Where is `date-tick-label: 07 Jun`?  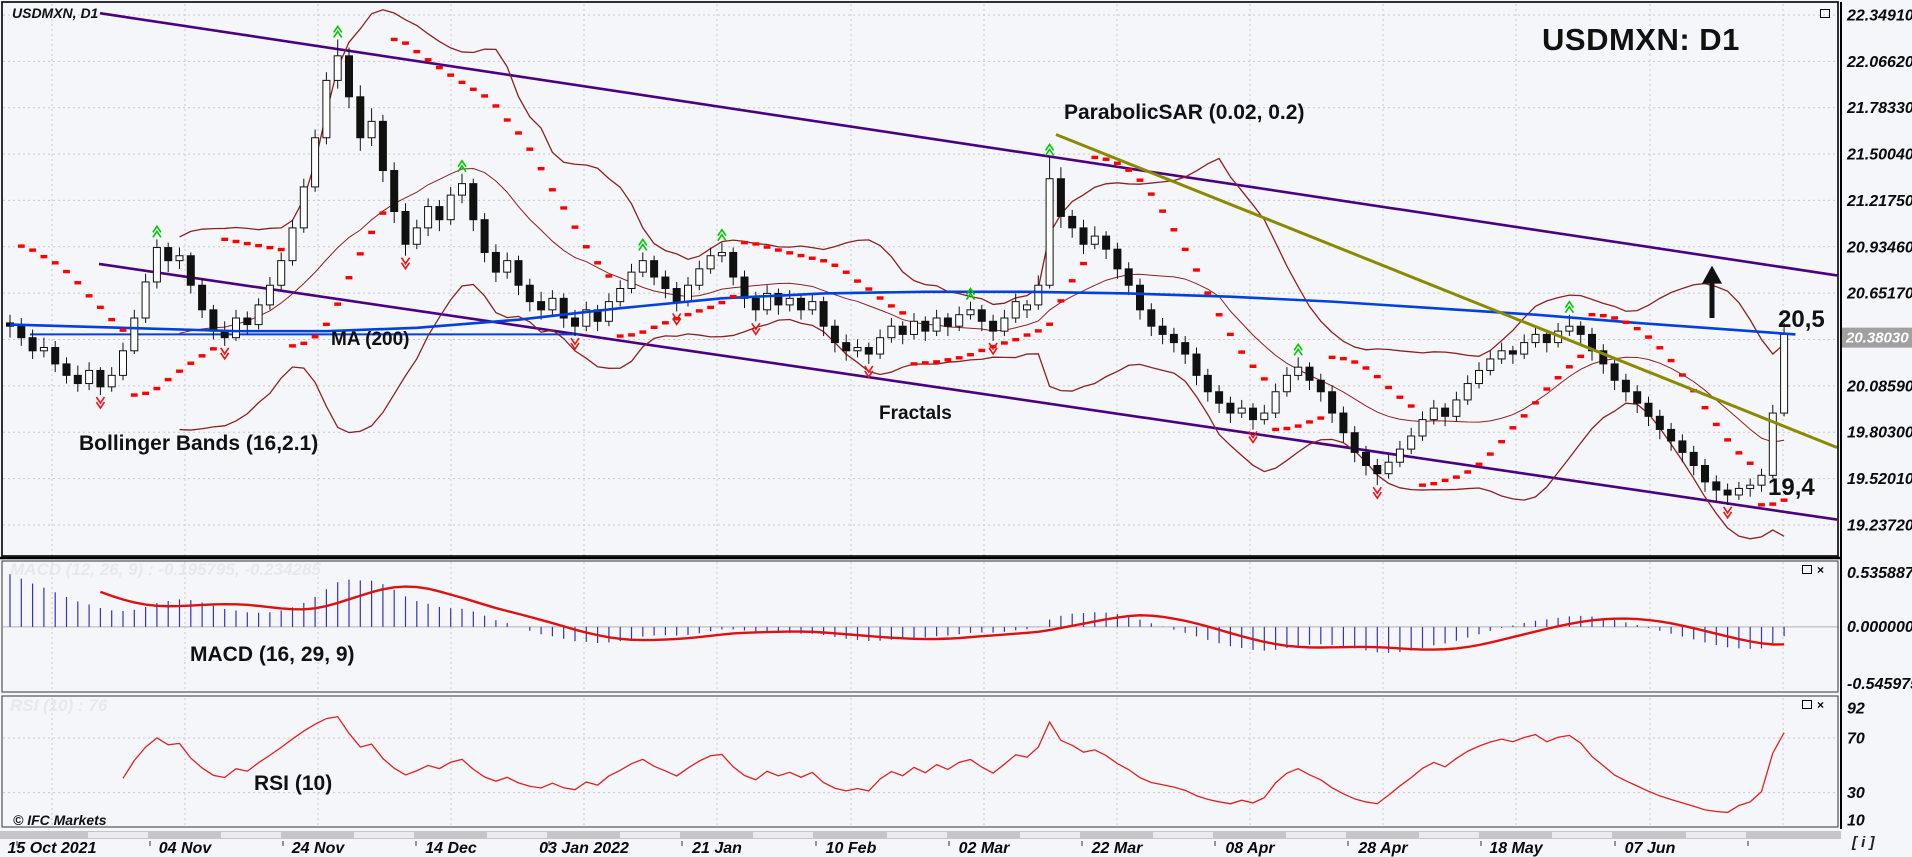 date-tick-label: 07 Jun is located at coordinates (1650, 848).